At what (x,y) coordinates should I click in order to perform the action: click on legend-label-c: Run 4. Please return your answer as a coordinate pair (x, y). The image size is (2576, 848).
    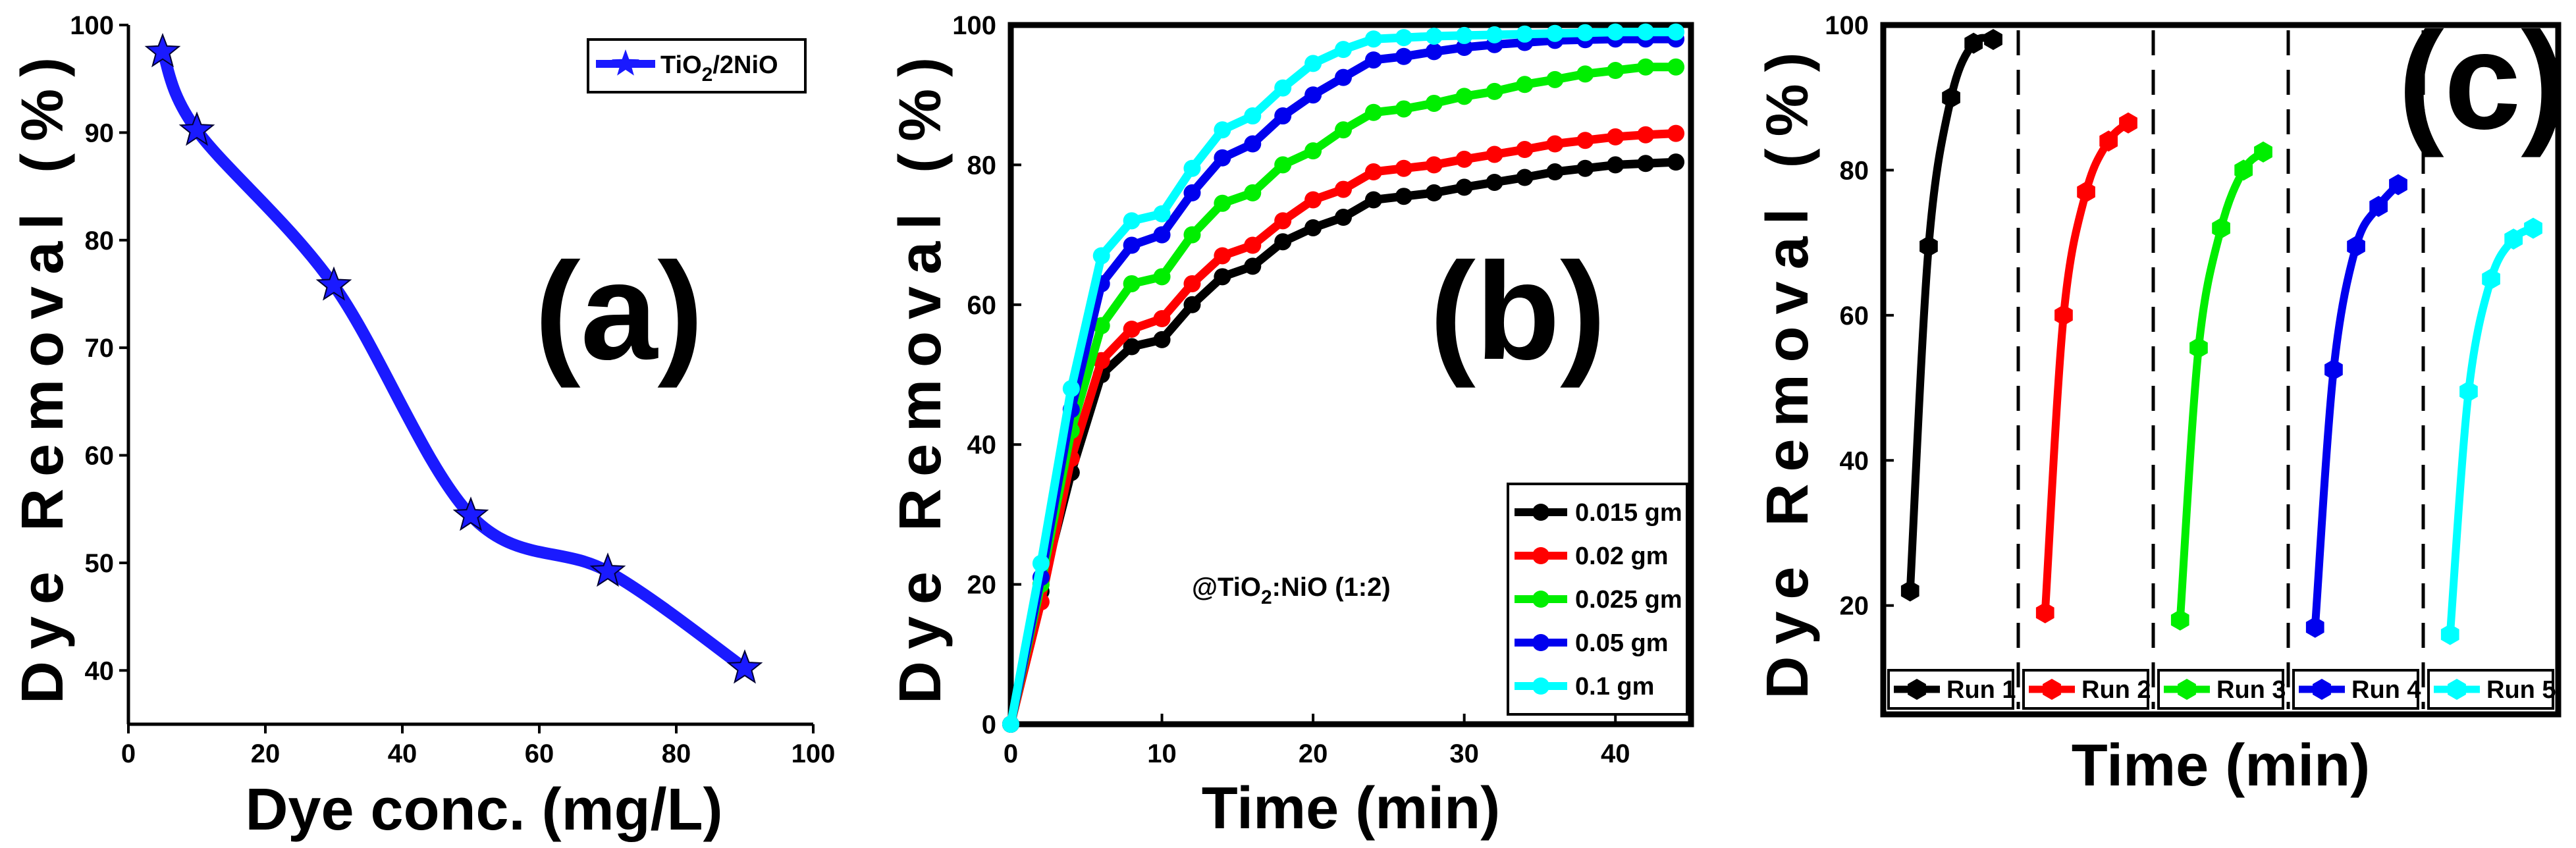
    Looking at the image, I should click on (2386, 690).